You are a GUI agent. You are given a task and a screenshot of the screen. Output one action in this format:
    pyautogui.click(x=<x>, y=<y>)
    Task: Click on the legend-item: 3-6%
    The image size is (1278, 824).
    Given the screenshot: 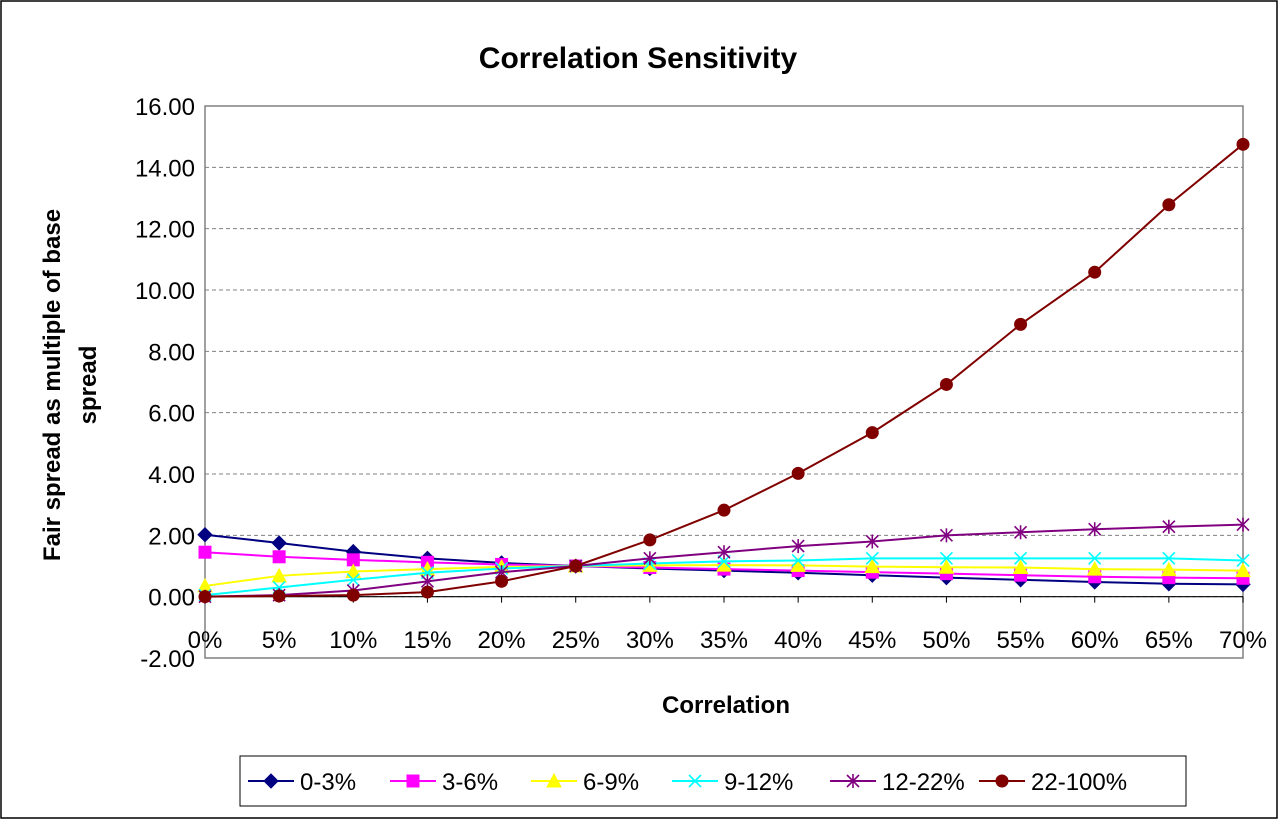 What is the action you would take?
    pyautogui.click(x=444, y=782)
    